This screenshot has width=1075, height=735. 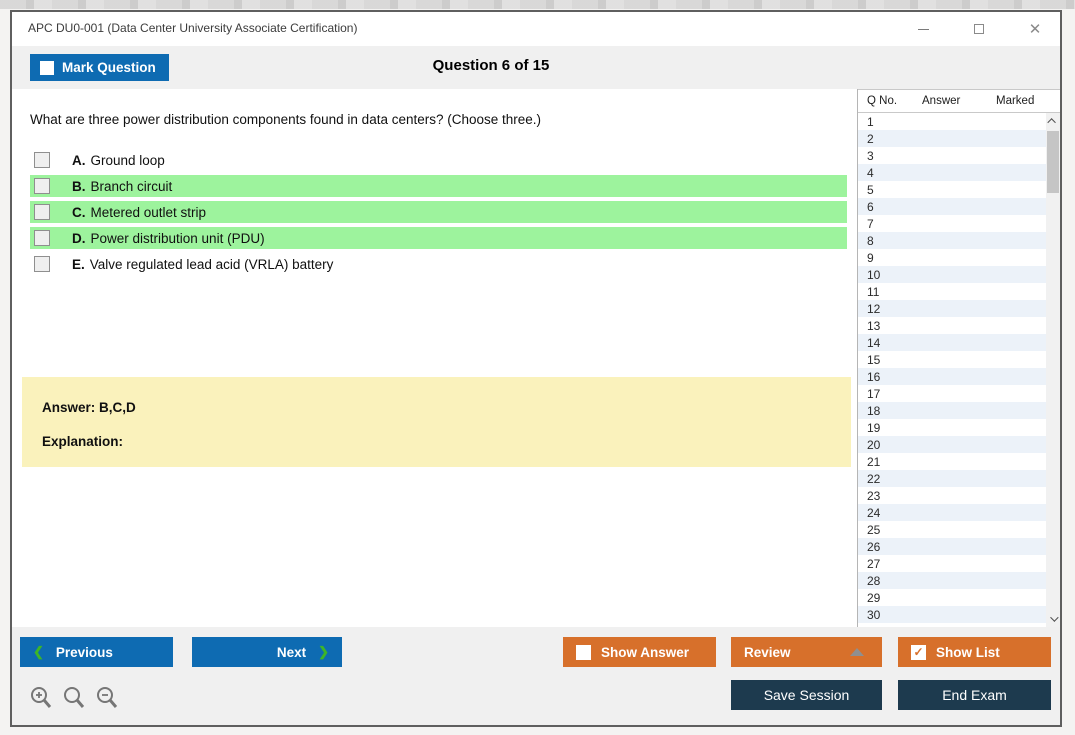 What do you see at coordinates (267, 652) in the screenshot?
I see `next-button: Next ❯` at bounding box center [267, 652].